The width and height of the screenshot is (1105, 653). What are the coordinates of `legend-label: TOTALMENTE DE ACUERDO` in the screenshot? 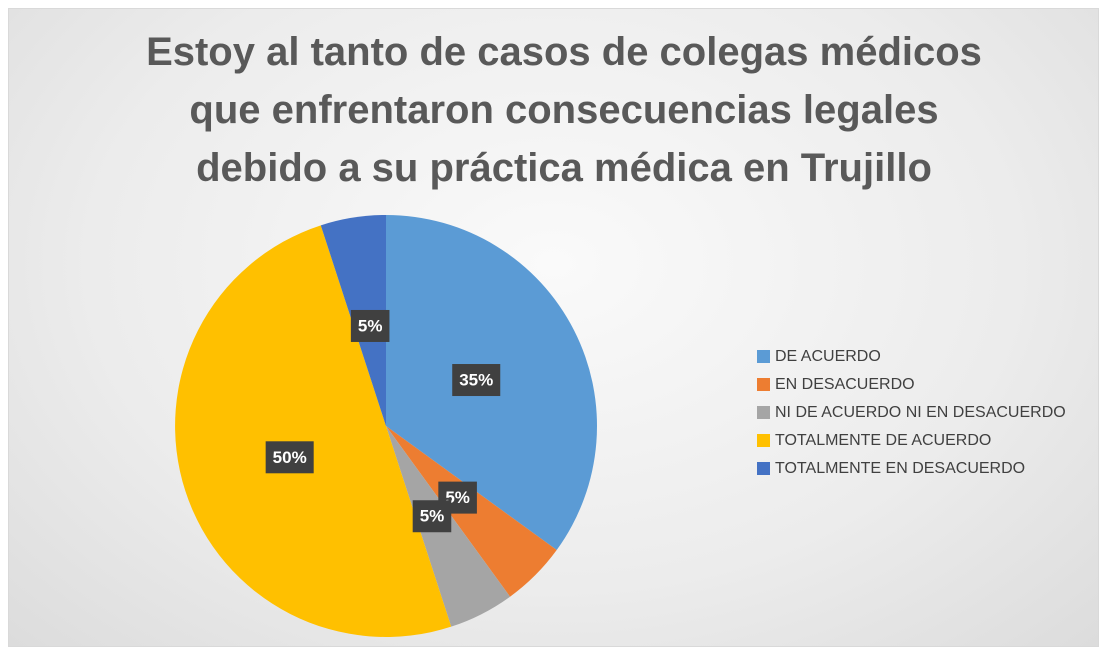 It's located at (883, 440).